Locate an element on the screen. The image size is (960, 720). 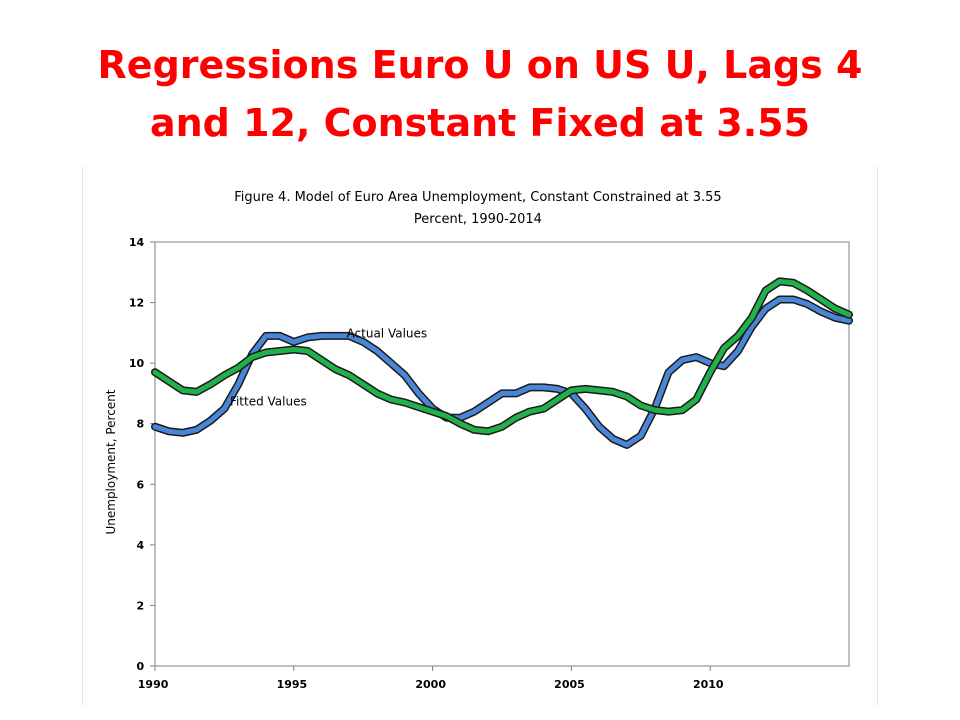
y-tick-label: 6 is located at coordinates (142, 484).